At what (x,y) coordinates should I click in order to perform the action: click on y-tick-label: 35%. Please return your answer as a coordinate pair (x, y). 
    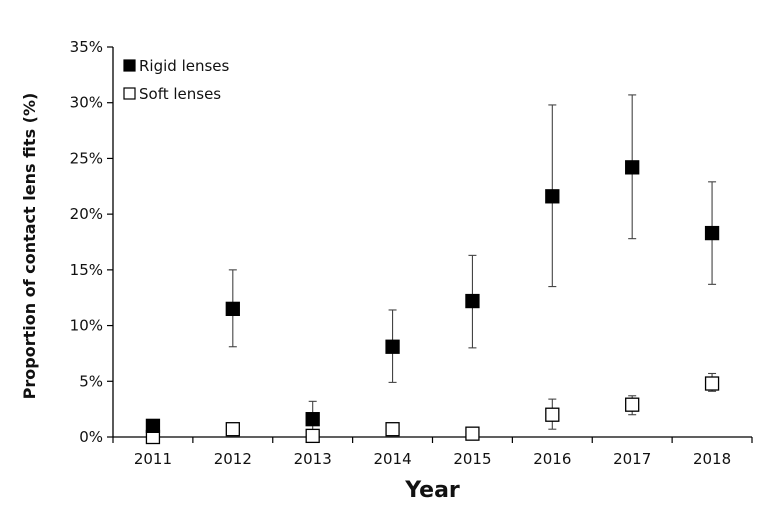
    Looking at the image, I should click on (86, 47).